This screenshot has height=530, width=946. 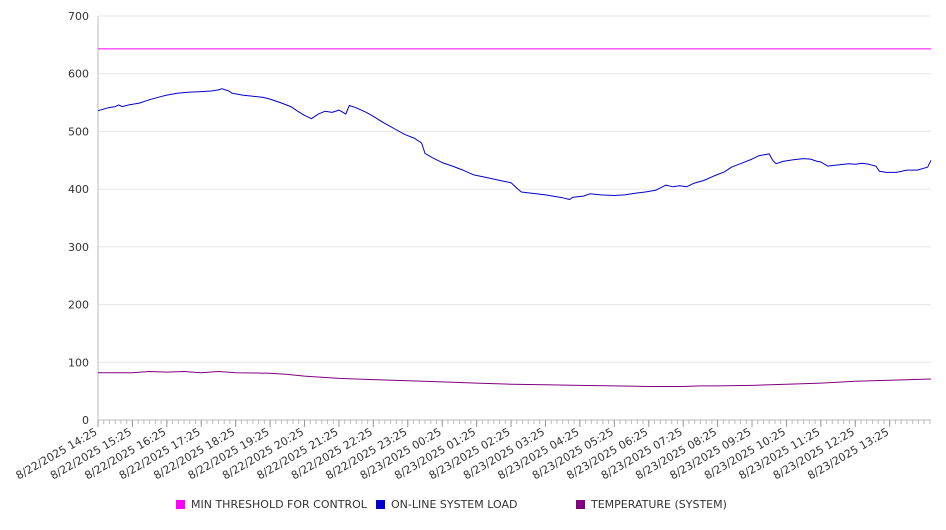 What do you see at coordinates (279, 504) in the screenshot?
I see `legend-label-min-threshold: MIN THRESHOLD FOR CONTROL` at bounding box center [279, 504].